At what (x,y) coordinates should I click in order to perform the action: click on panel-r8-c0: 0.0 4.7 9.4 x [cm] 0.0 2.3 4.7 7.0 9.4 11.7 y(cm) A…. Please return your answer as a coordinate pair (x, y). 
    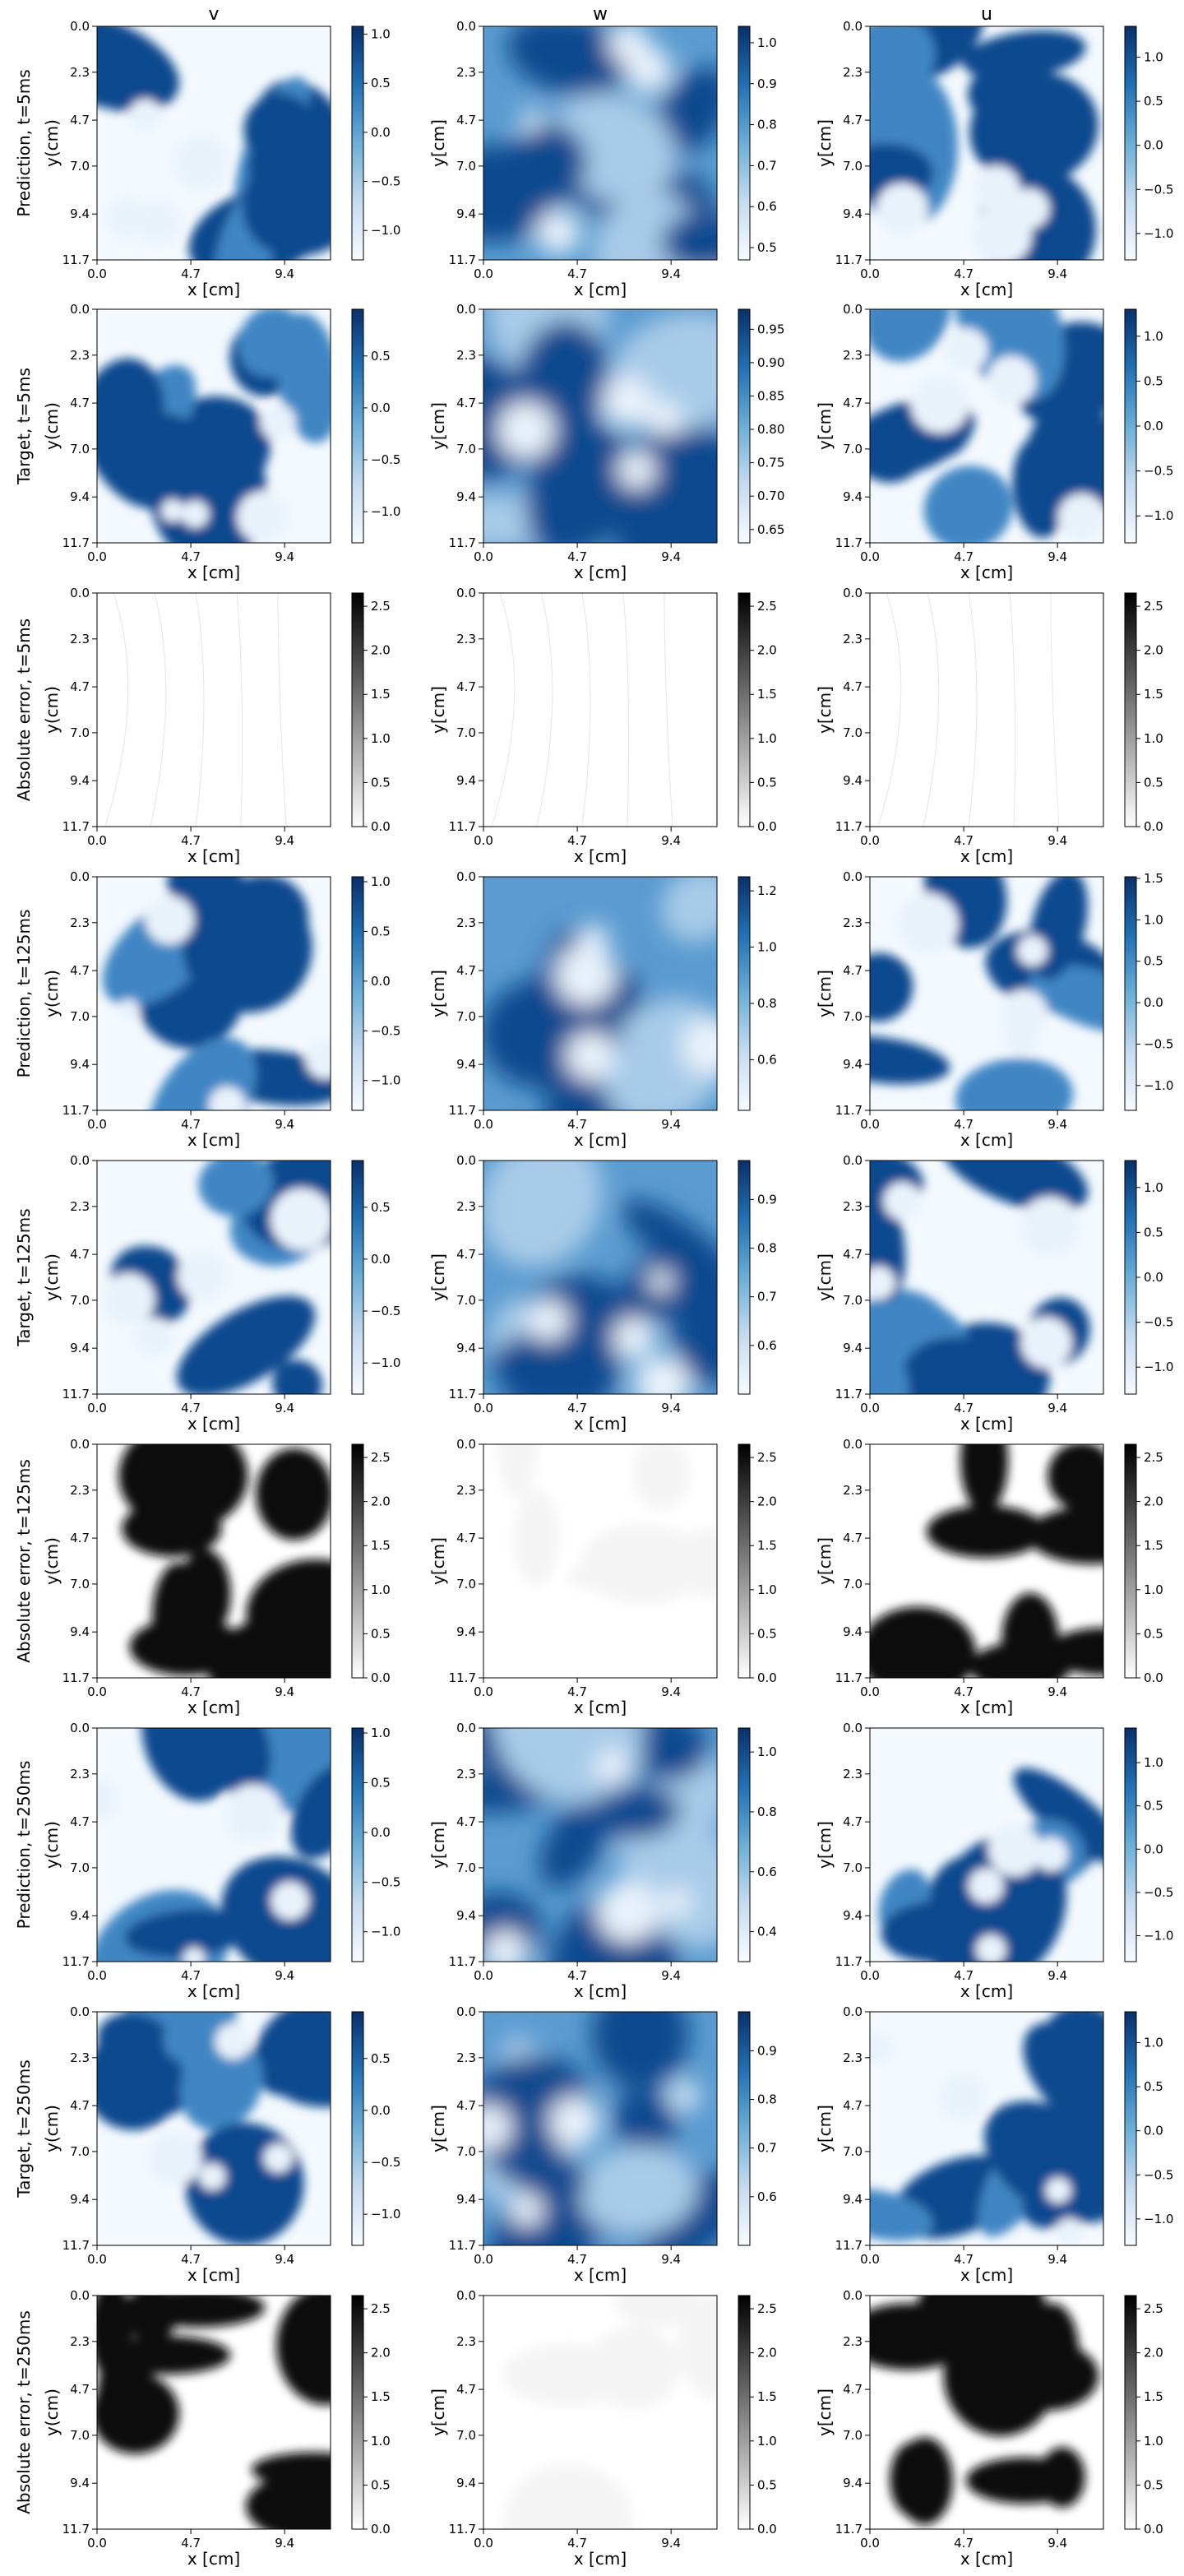
    Looking at the image, I should click on (202, 2428).